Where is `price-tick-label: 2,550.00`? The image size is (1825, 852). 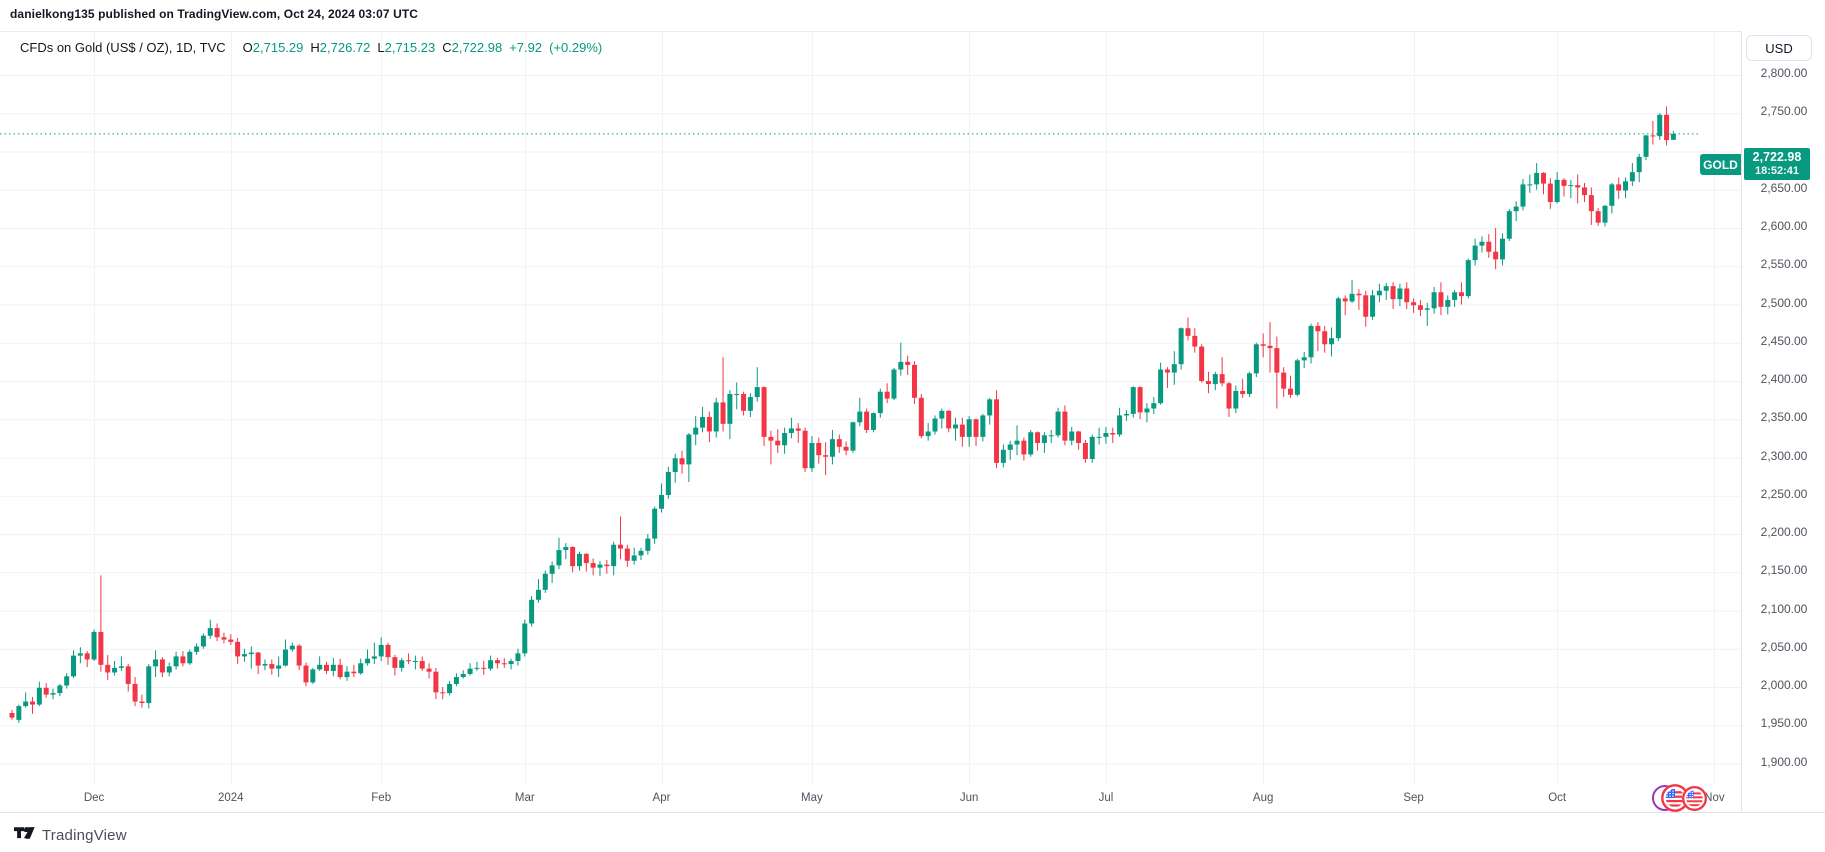 price-tick-label: 2,550.00 is located at coordinates (1784, 264).